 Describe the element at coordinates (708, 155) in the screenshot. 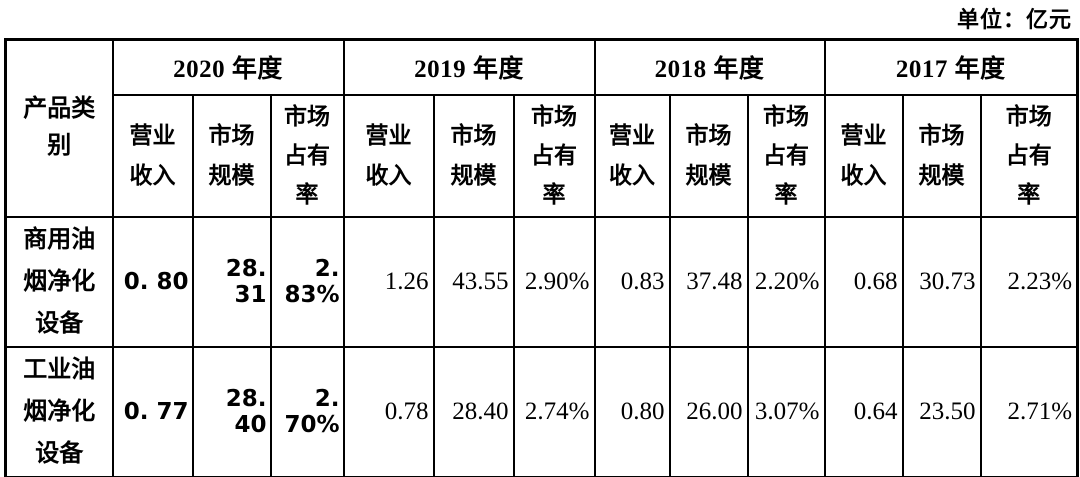

I see `subheader-2018-market-size: 市场 规模` at that location.